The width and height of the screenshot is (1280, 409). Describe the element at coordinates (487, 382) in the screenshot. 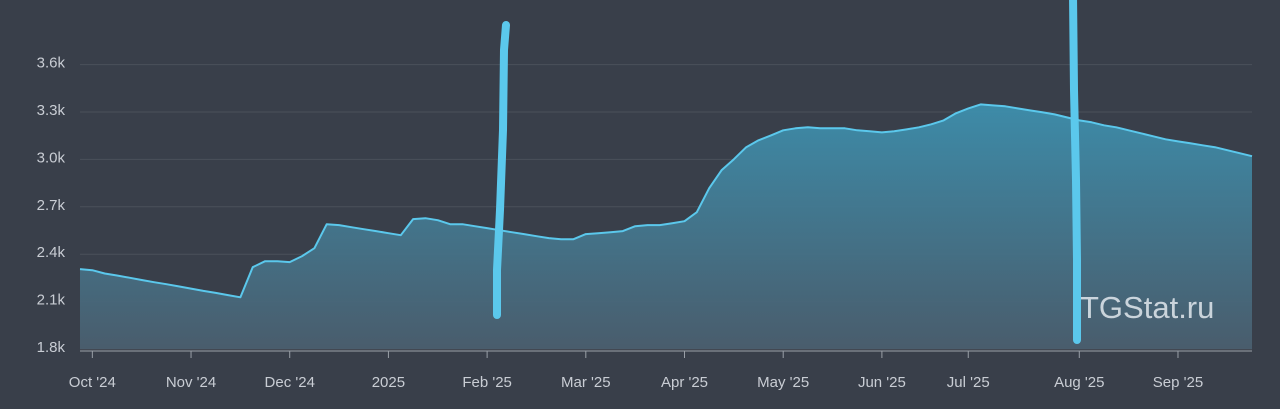

I see `x-tick-label: Feb '25` at that location.